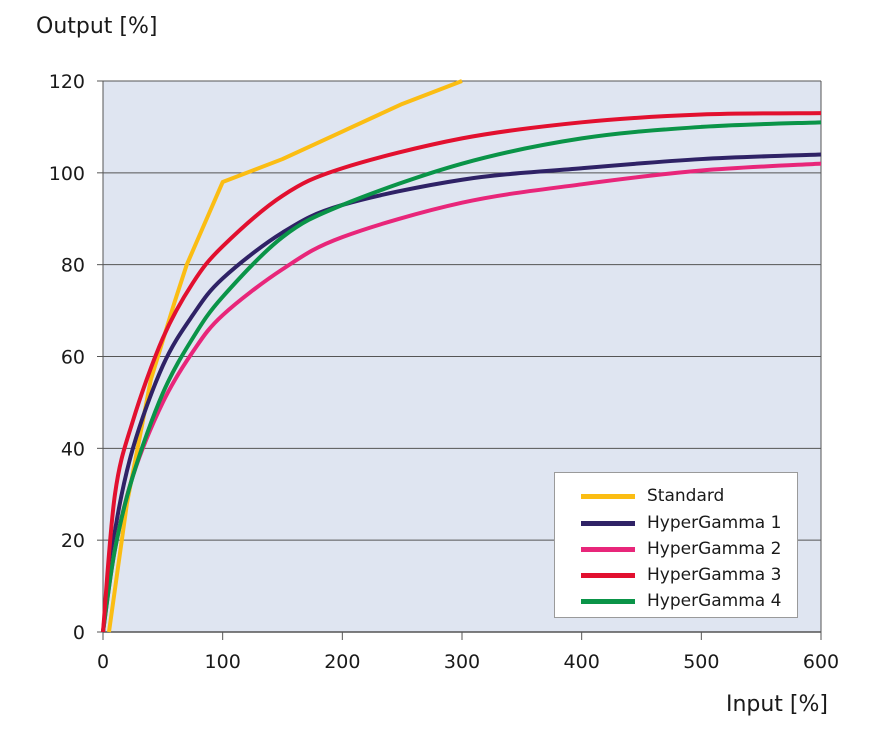 Image resolution: width=891 pixels, height=733 pixels. Describe the element at coordinates (103, 662) in the screenshot. I see `x-tick-label-0: 0` at that location.